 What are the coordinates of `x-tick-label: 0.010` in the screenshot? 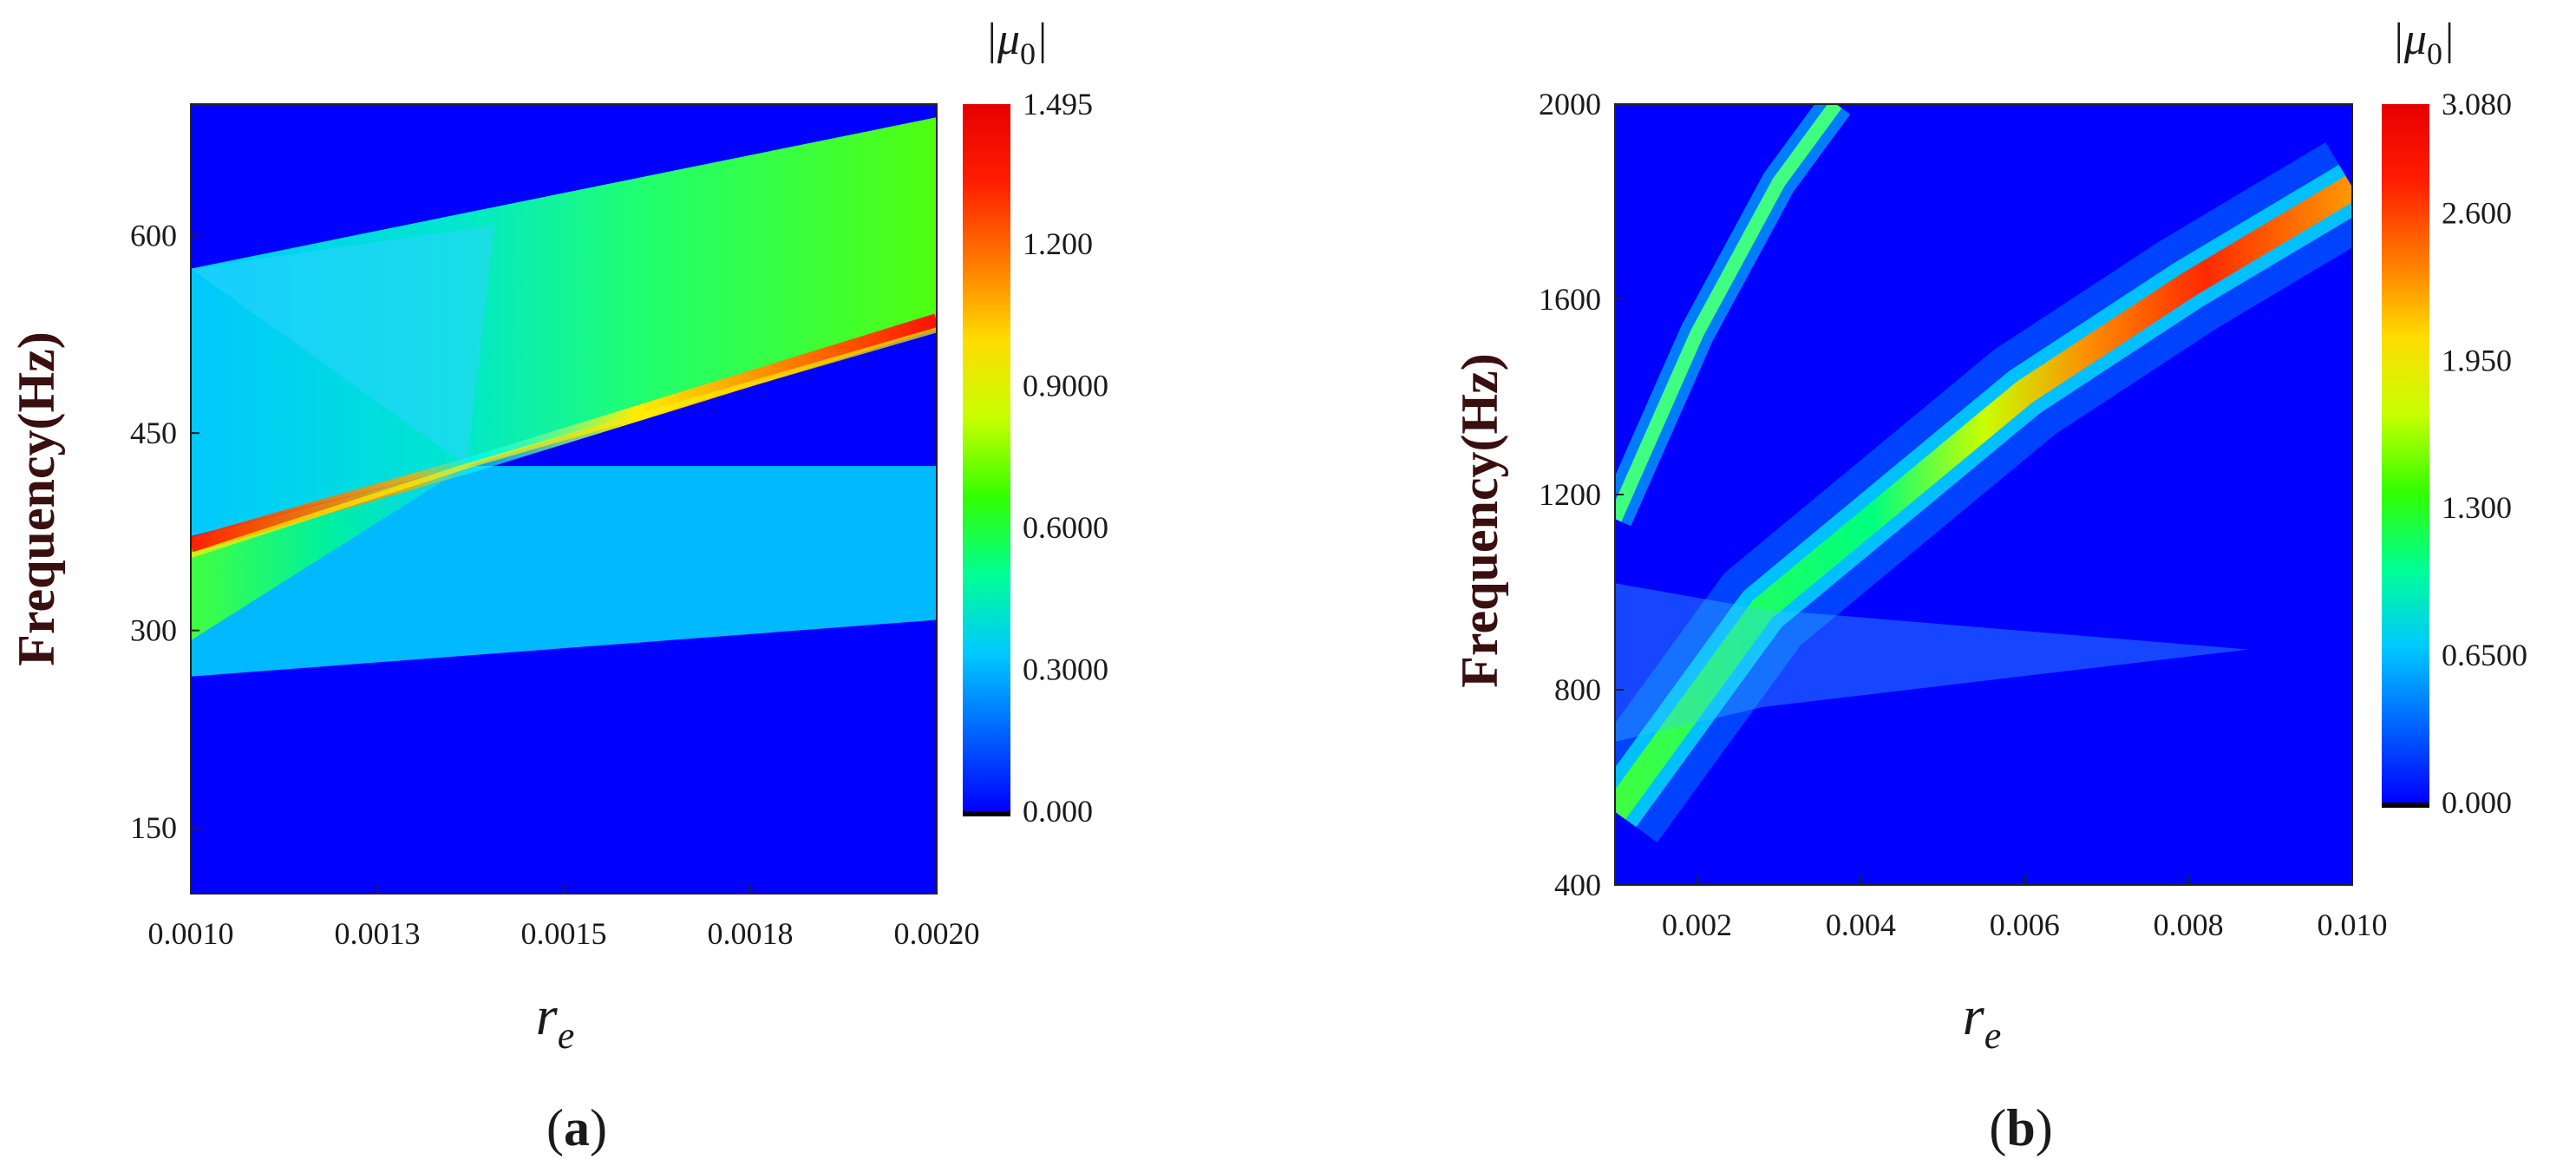 It's located at (2353, 925).